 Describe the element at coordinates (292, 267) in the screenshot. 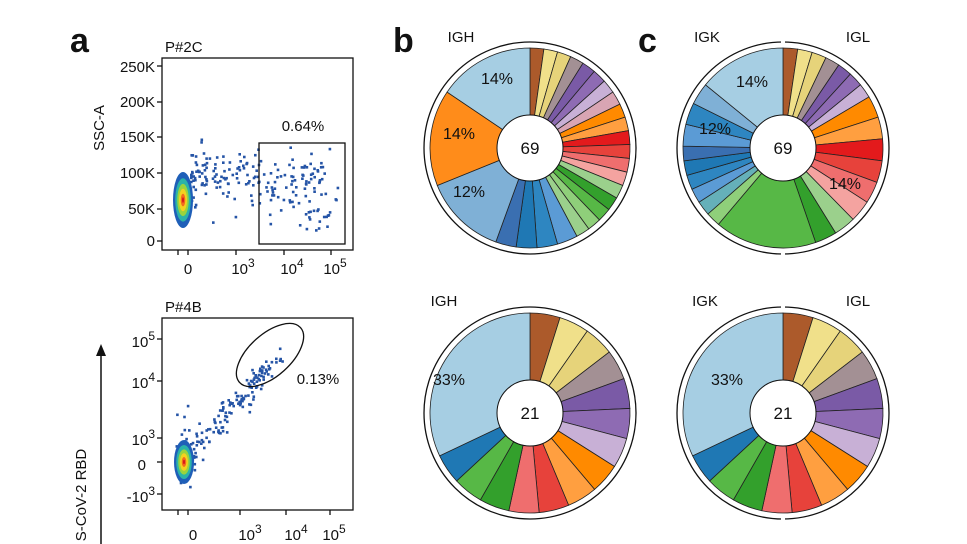

I see `x-tick-label: 10⁴` at that location.